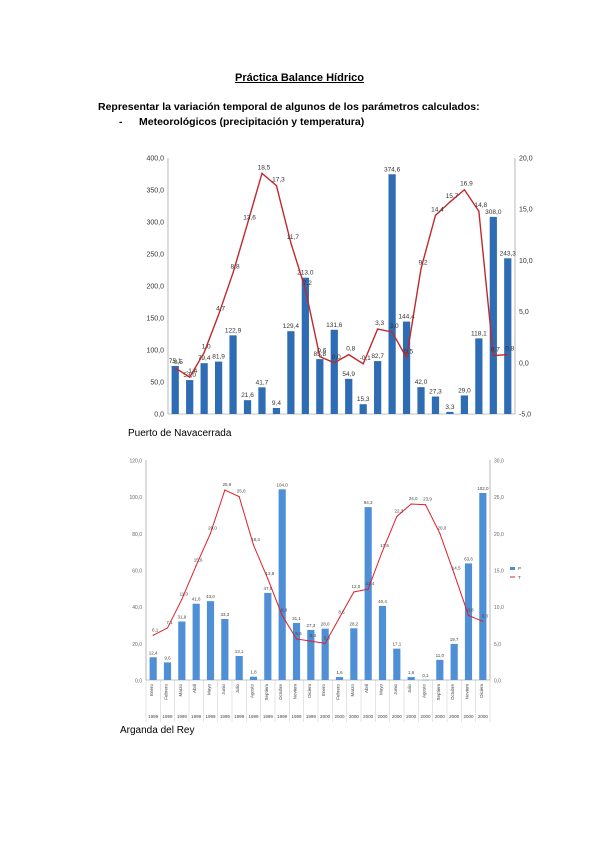 This screenshot has width=599, height=848. What do you see at coordinates (206, 347) in the screenshot?
I see `line-value-label: 1,0` at bounding box center [206, 347].